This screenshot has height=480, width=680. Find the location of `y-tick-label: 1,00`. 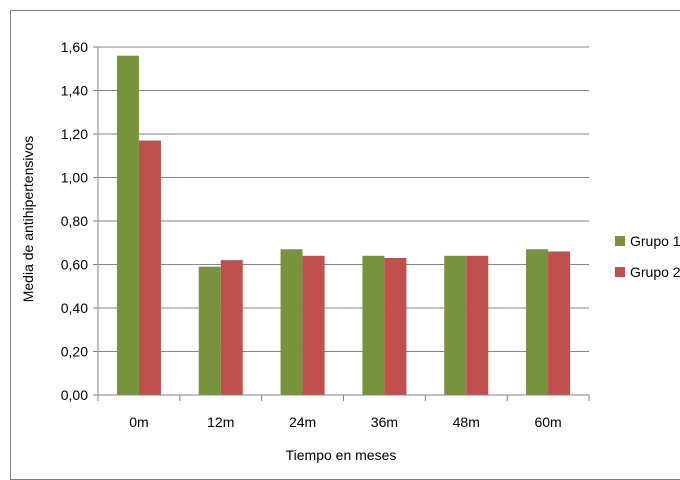

y-tick-label: 1,00 is located at coordinates (74, 178).